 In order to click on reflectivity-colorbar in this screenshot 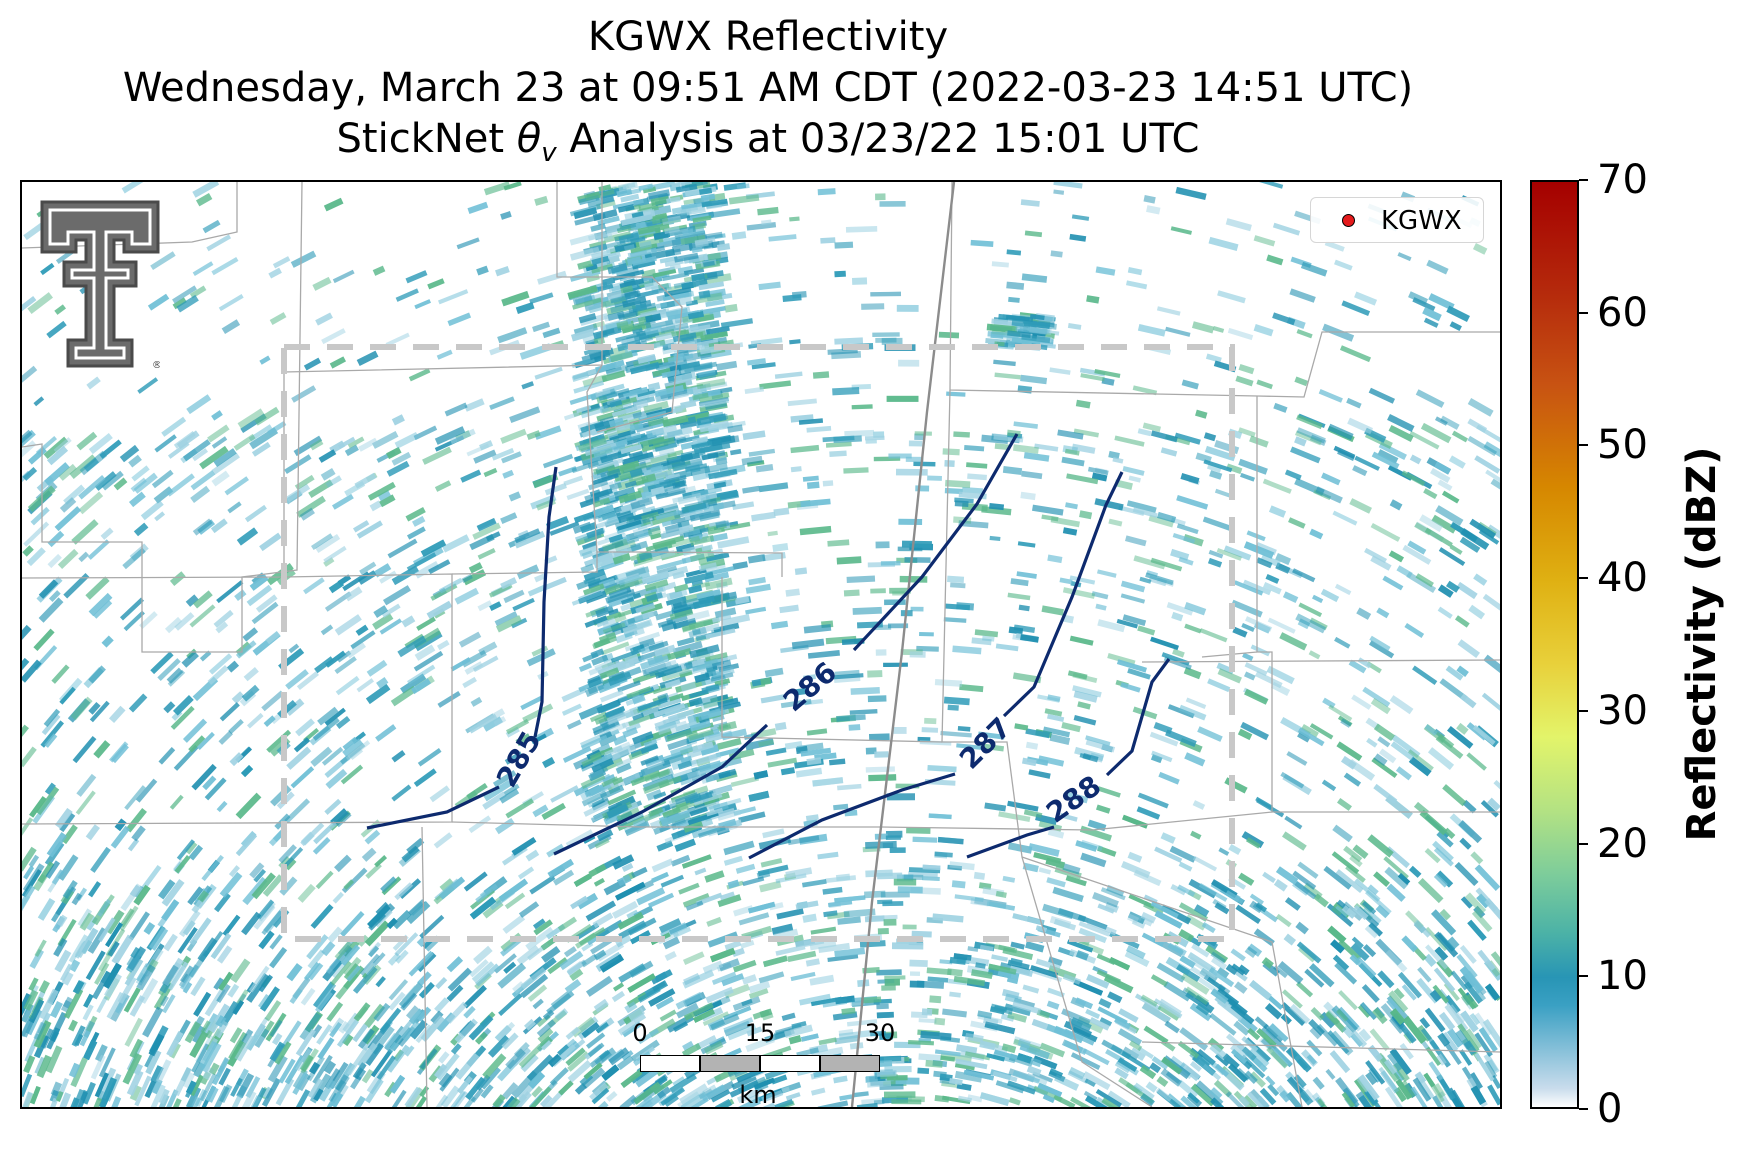, I will do `click(1554, 644)`.